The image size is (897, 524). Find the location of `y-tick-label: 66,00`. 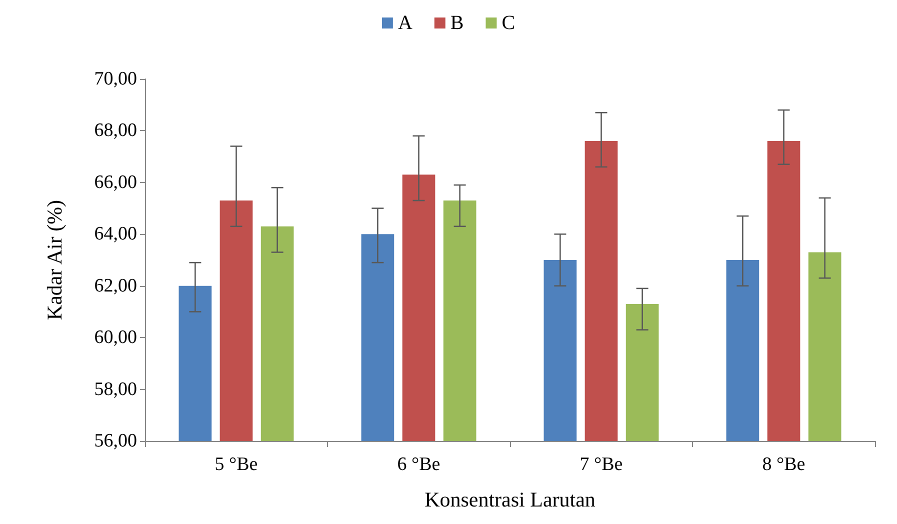

y-tick-label: 66,00 is located at coordinates (115, 182).